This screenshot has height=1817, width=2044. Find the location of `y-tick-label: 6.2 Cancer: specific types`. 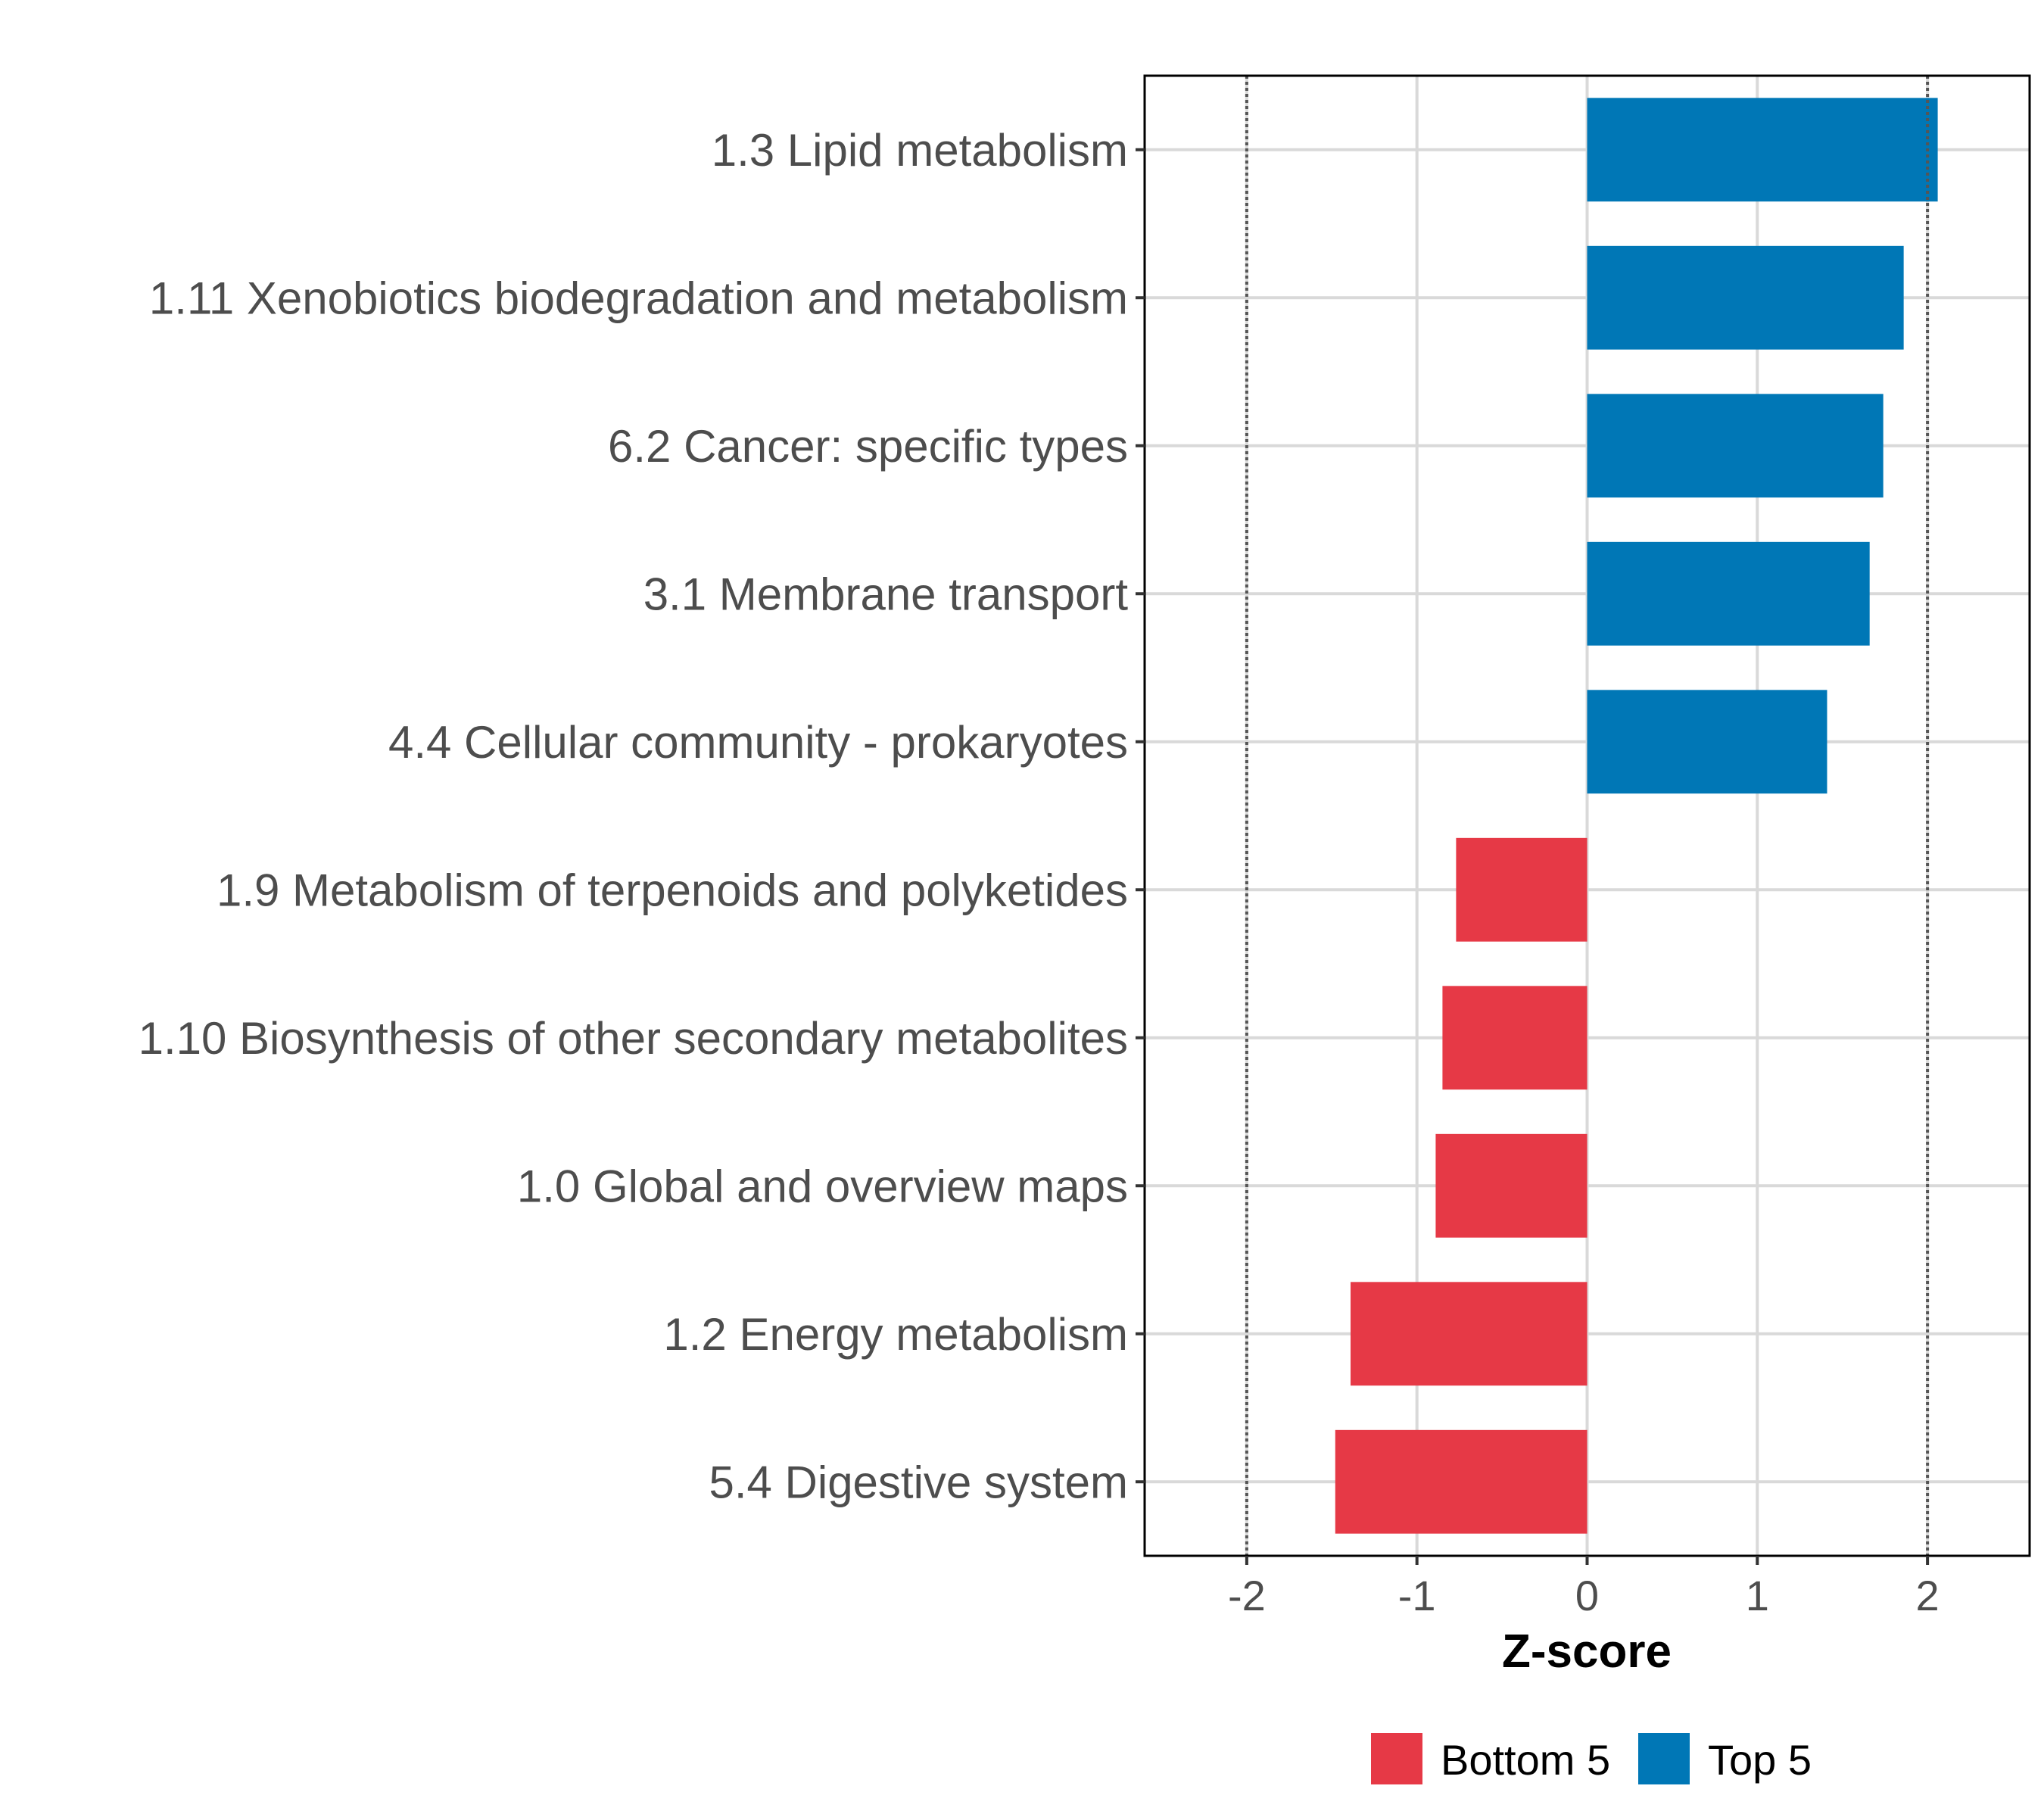

y-tick-label: 6.2 Cancer: specific types is located at coordinates (868, 446).